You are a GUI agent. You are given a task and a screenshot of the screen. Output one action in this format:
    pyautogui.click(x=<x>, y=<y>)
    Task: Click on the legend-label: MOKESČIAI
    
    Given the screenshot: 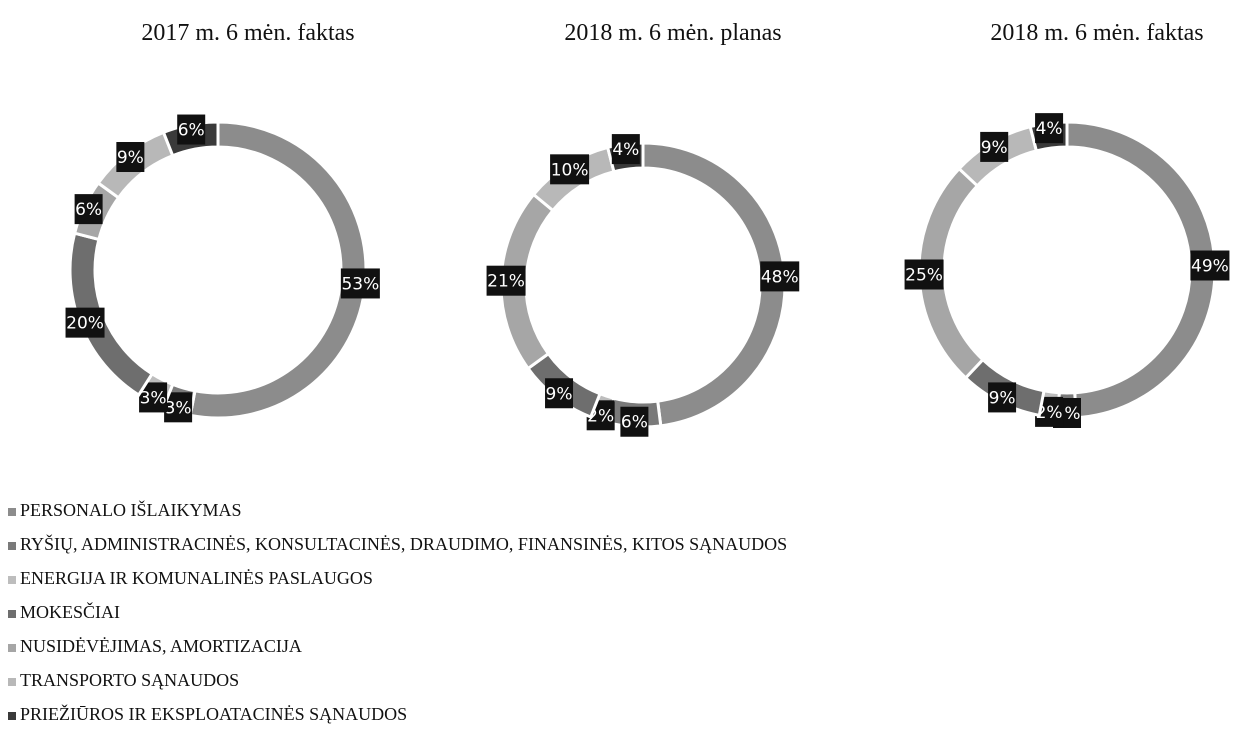 What is the action you would take?
    pyautogui.click(x=70, y=611)
    